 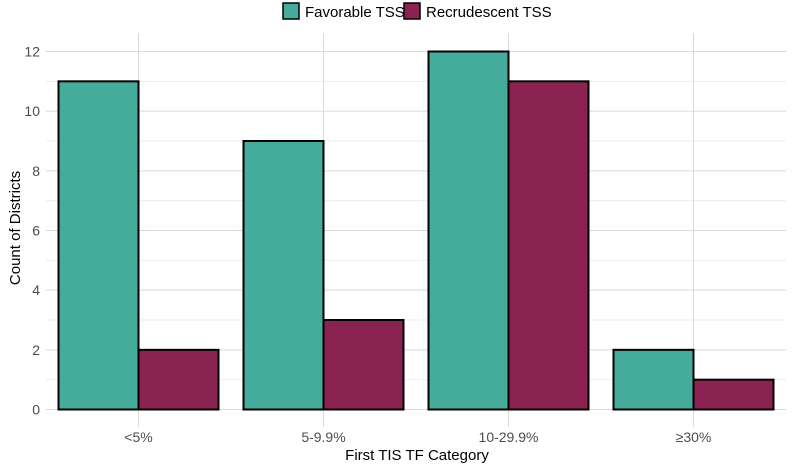 What do you see at coordinates (323, 437) in the screenshot?
I see `x-tick-label: 5-9.9%` at bounding box center [323, 437].